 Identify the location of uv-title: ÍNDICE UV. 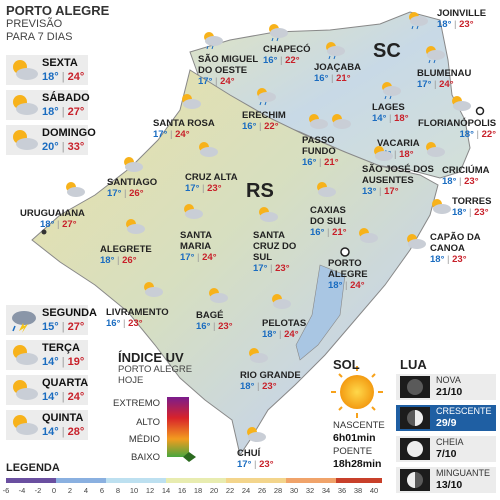
(151, 357).